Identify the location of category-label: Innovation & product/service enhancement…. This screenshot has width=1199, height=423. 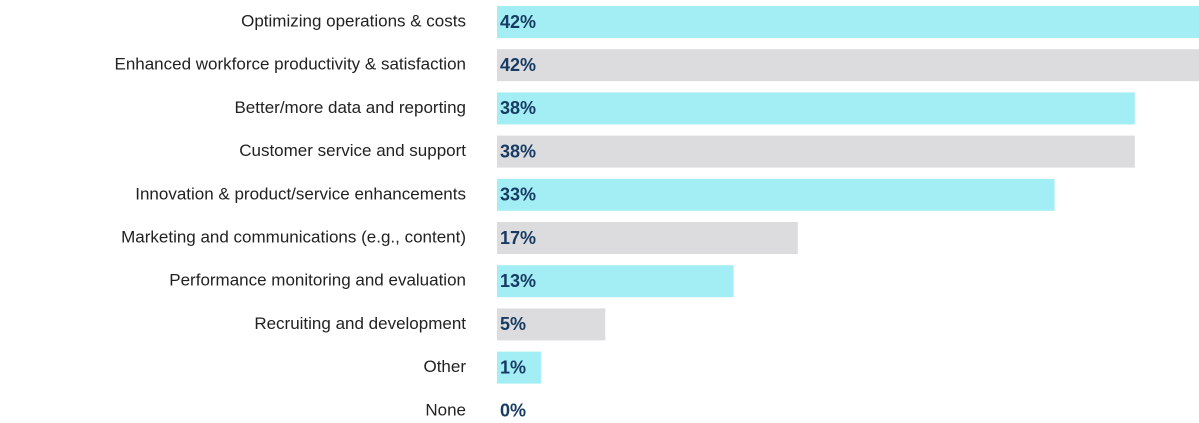
(300, 193).